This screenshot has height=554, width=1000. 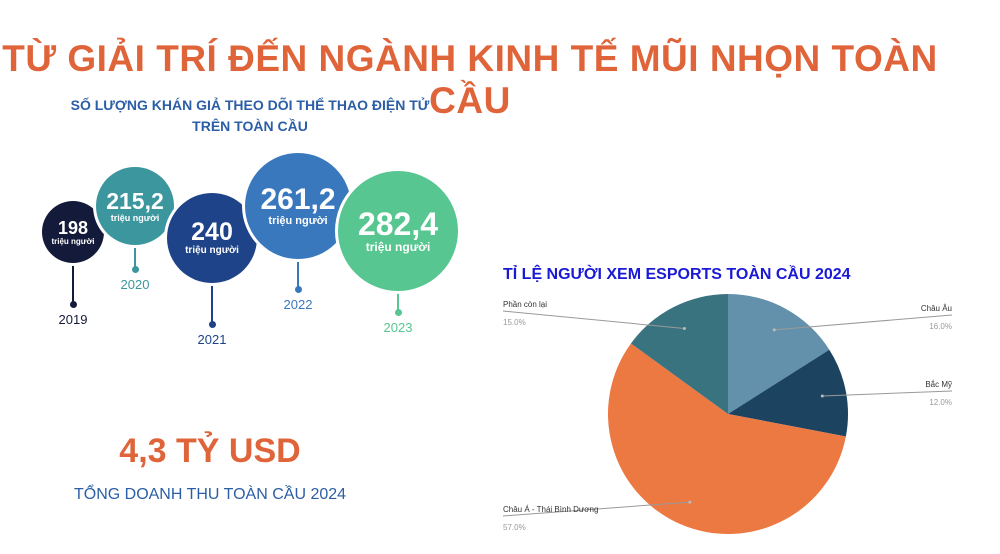 What do you see at coordinates (212, 232) in the screenshot?
I see `bubble-value: 240` at bounding box center [212, 232].